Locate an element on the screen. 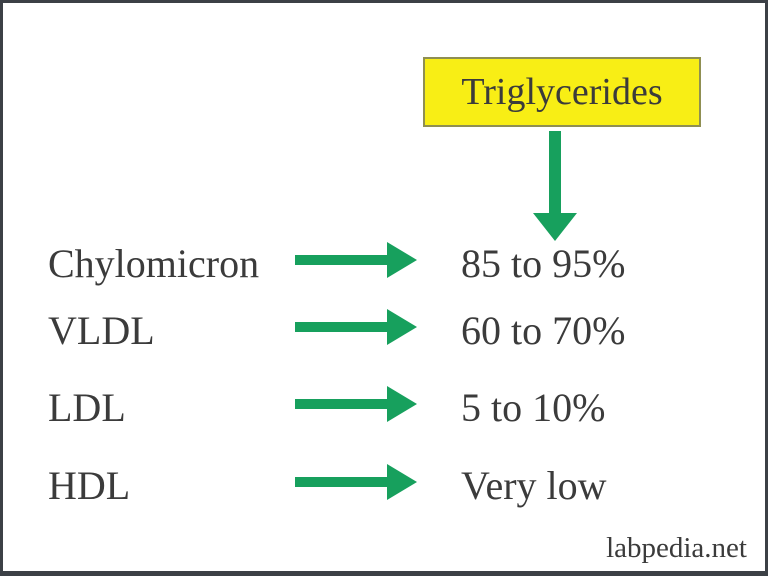  row-vldl: VLDL 60 to 70% is located at coordinates (384, 331).